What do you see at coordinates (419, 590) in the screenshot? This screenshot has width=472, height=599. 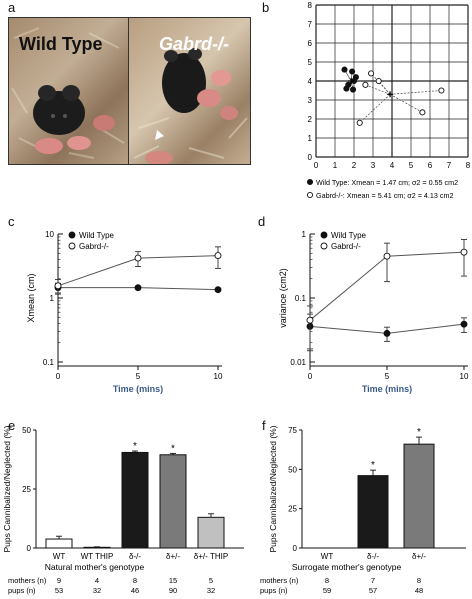 I see `table-cell: 48` at bounding box center [419, 590].